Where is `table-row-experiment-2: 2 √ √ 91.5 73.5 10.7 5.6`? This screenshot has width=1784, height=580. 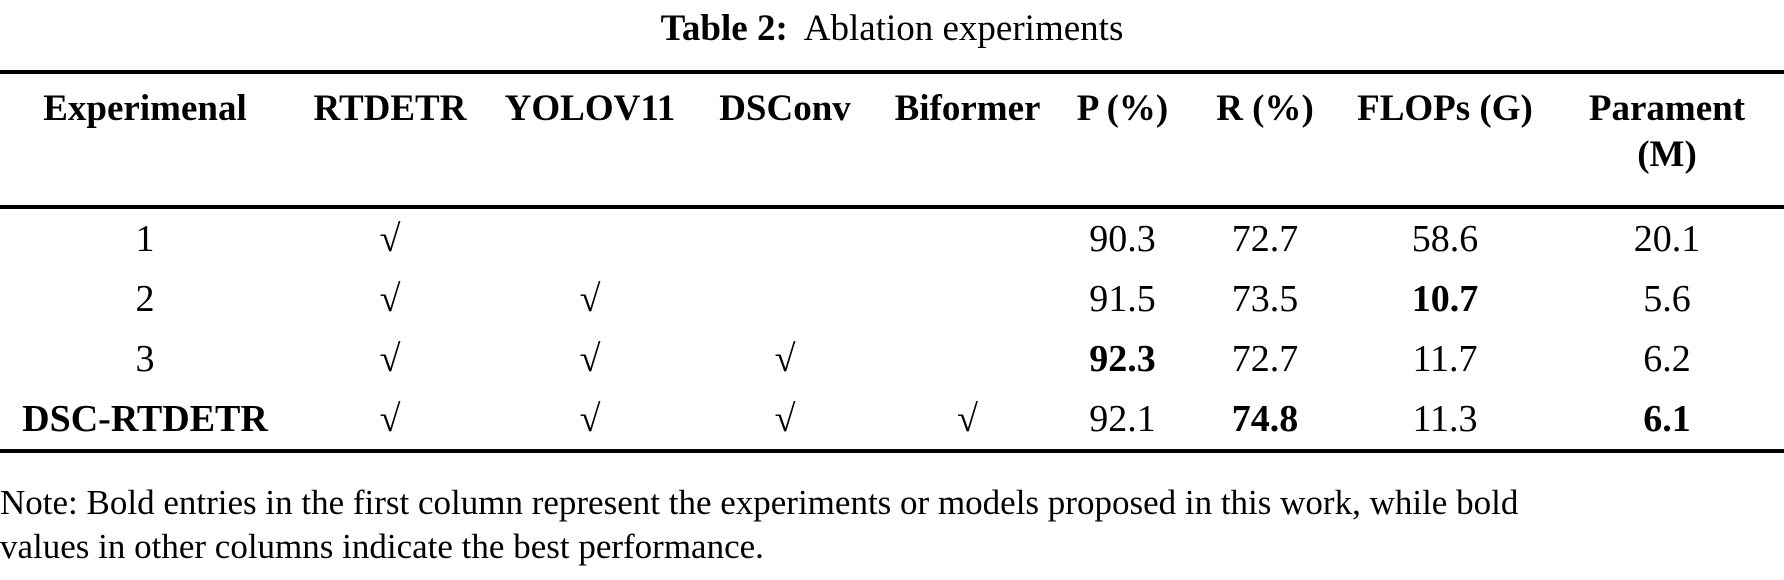
table-row-experiment-2: 2 √ √ 91.5 73.5 10.7 5.6 is located at coordinates (892, 299).